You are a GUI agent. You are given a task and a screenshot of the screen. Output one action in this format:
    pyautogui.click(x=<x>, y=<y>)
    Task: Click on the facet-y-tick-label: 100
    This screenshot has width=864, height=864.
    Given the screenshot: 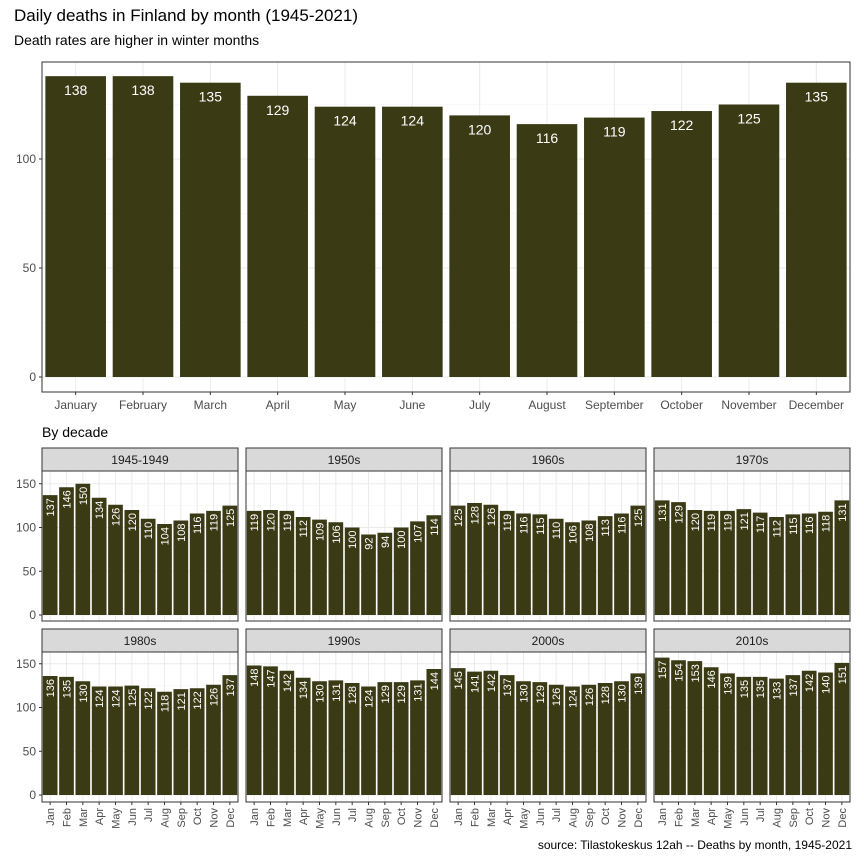 What is the action you would take?
    pyautogui.click(x=26, y=528)
    